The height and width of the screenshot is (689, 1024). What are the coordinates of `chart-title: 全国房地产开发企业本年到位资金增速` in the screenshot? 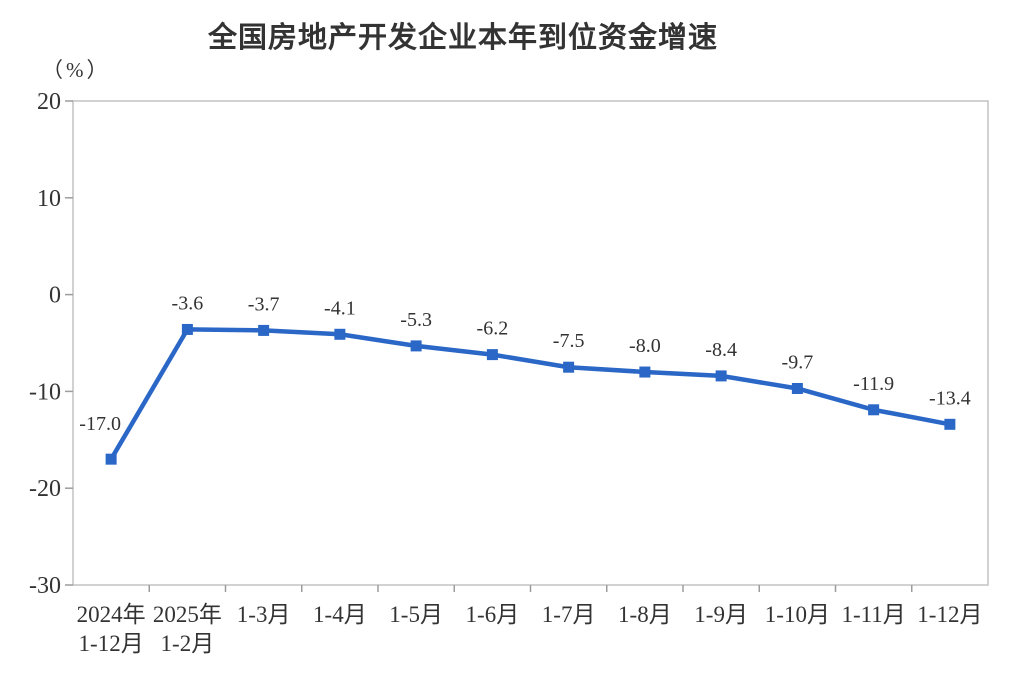 It's located at (462, 38).